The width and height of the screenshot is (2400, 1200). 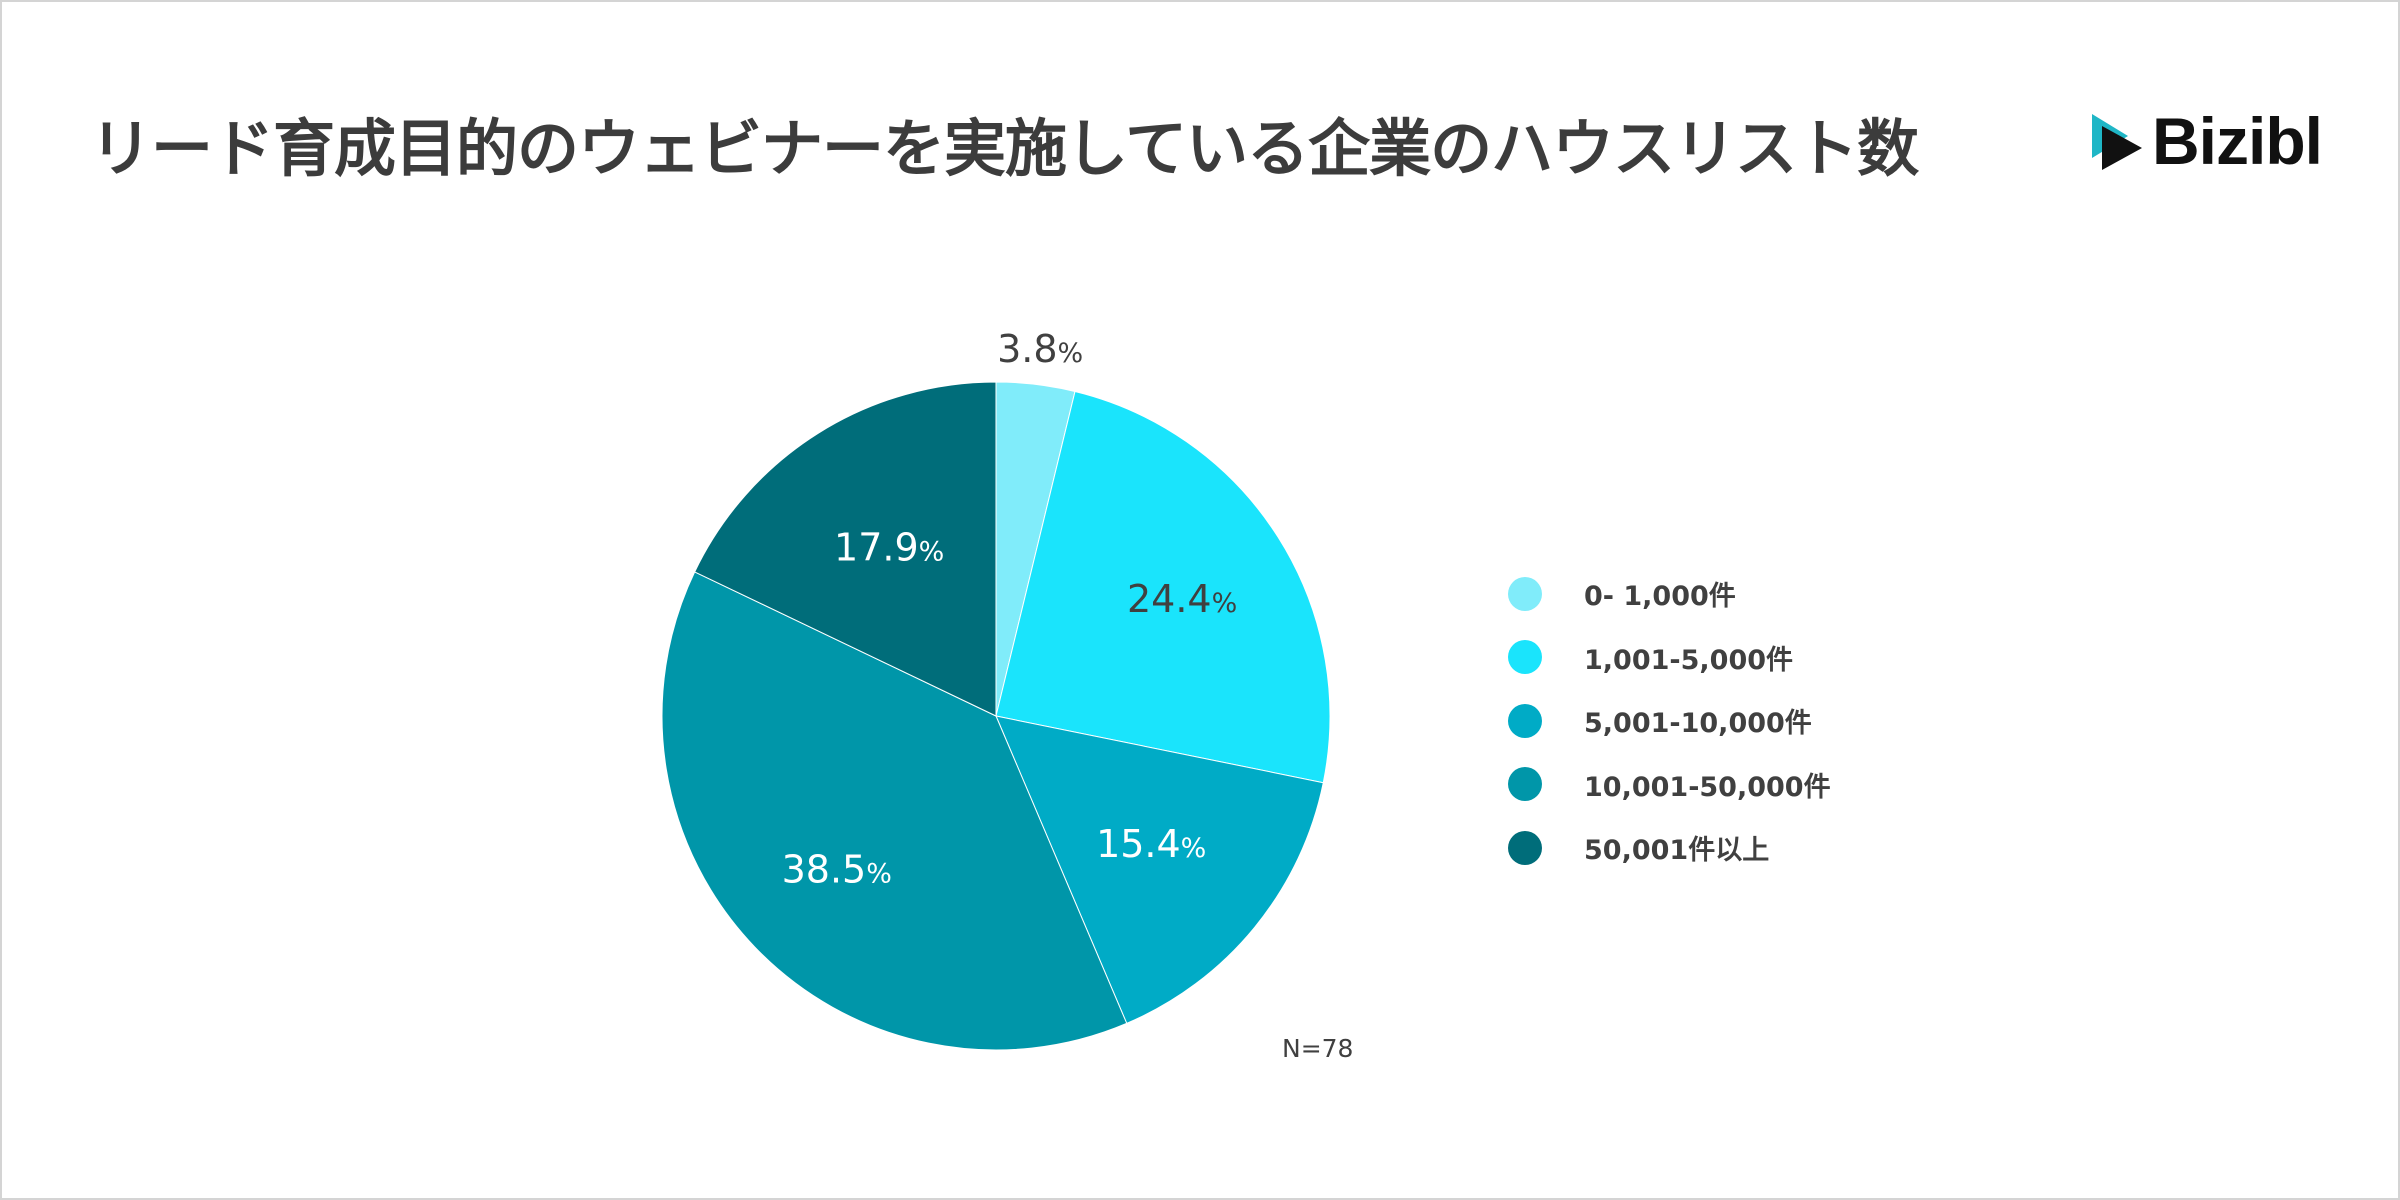 I want to click on bizibl-logo: Bizibl, so click(x=2208, y=141).